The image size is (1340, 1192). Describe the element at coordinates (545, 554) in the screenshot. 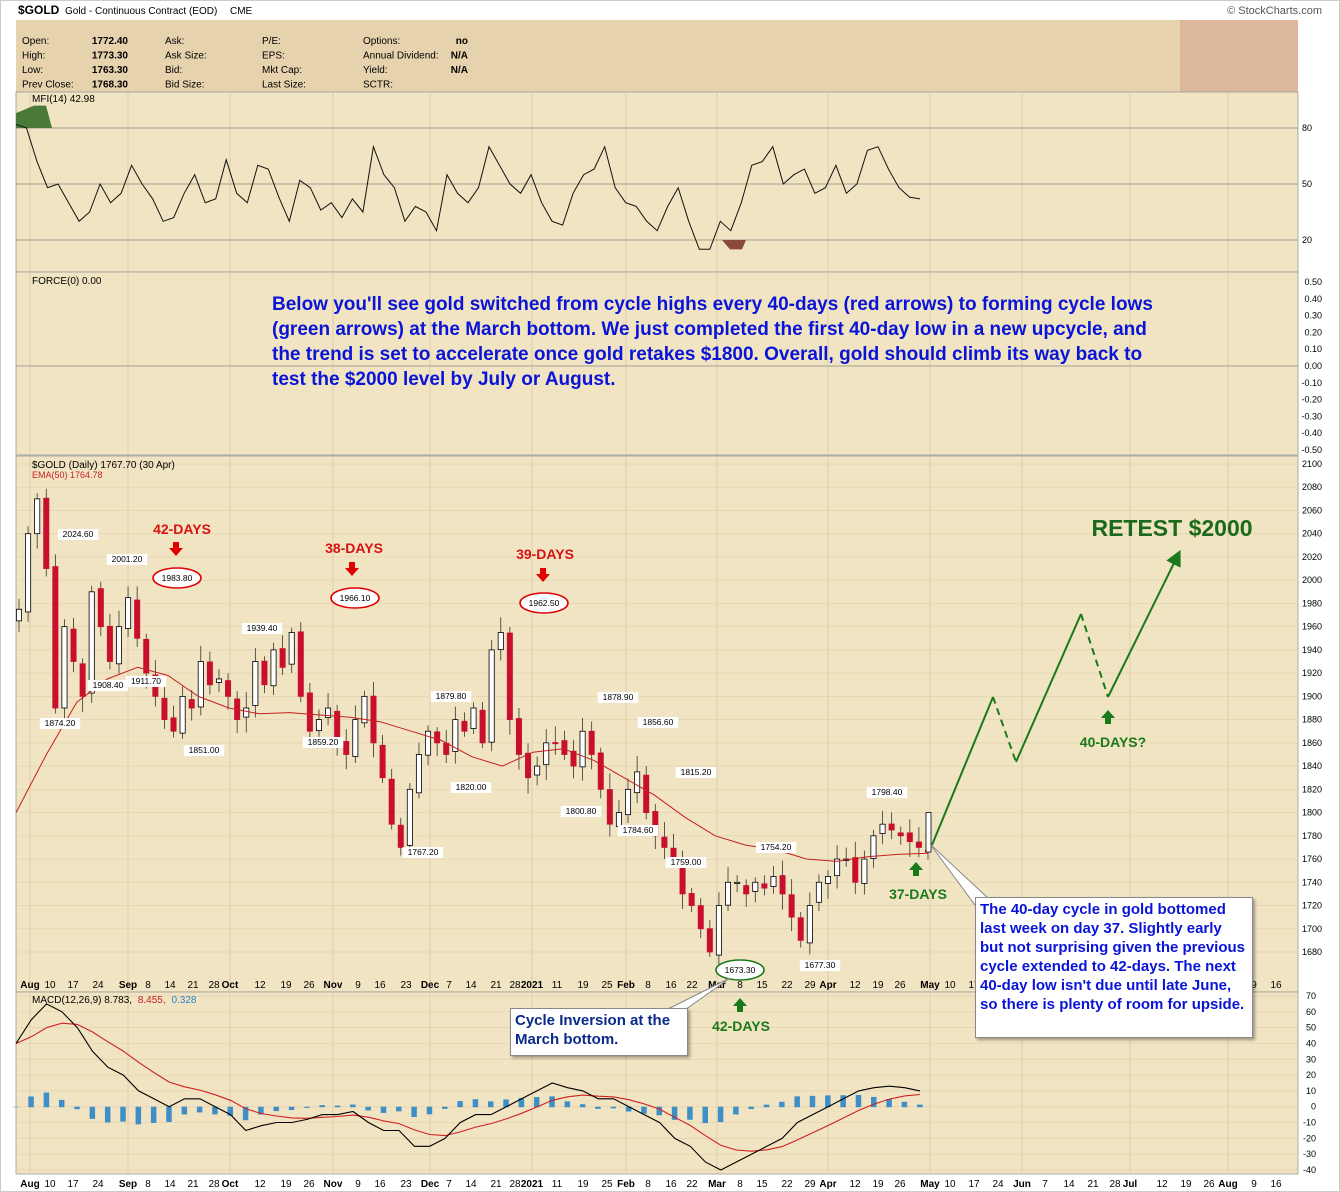

I see `cycle-high-3-label: 39-DAYS` at that location.